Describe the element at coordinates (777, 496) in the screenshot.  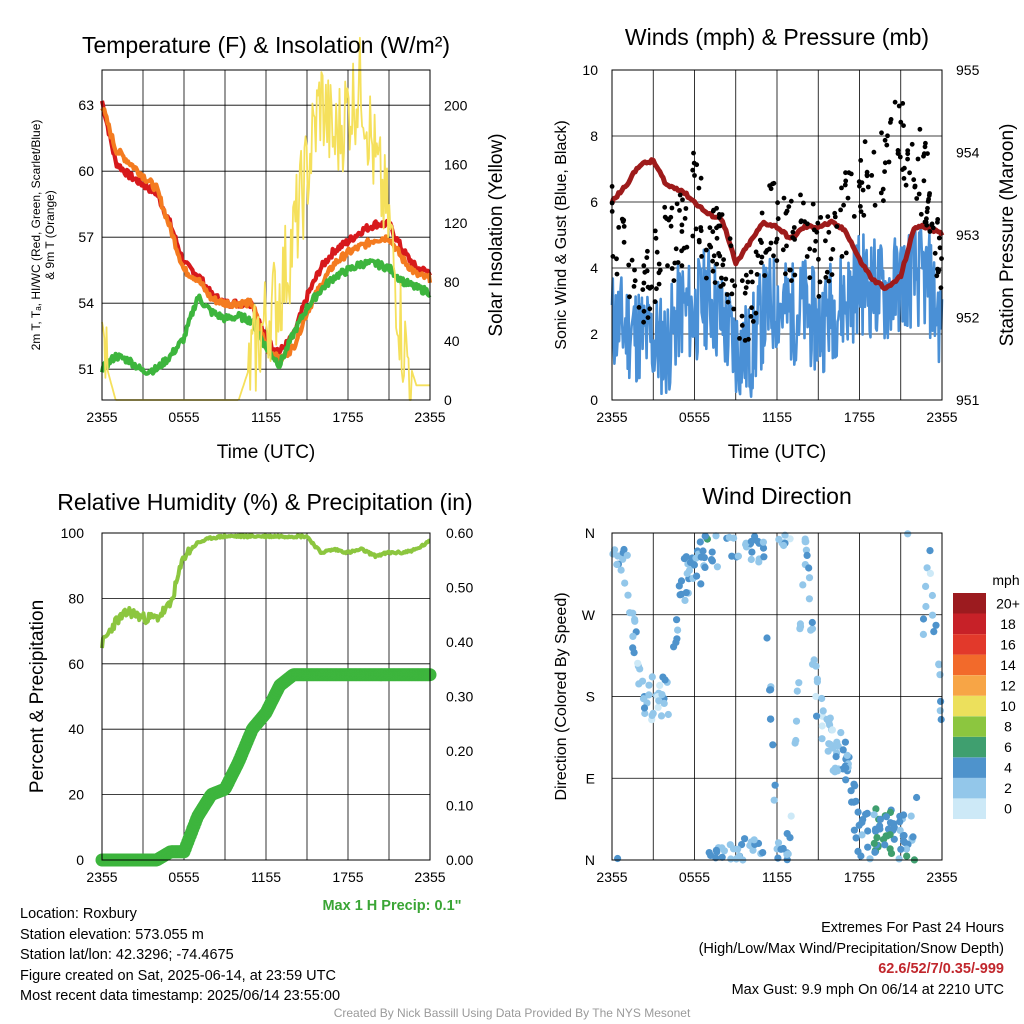
I see `chart-title: Wind Direction` at that location.